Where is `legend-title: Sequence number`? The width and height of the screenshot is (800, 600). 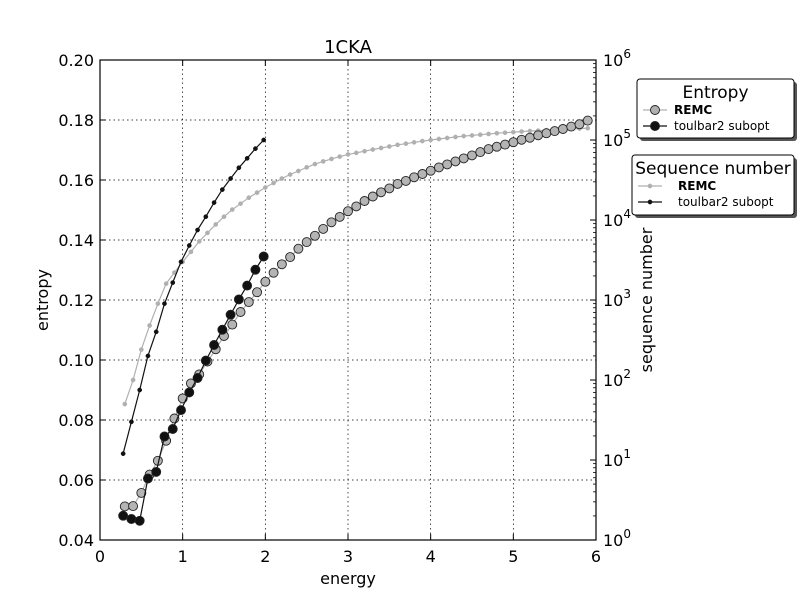 legend-title: Sequence number is located at coordinates (713, 169).